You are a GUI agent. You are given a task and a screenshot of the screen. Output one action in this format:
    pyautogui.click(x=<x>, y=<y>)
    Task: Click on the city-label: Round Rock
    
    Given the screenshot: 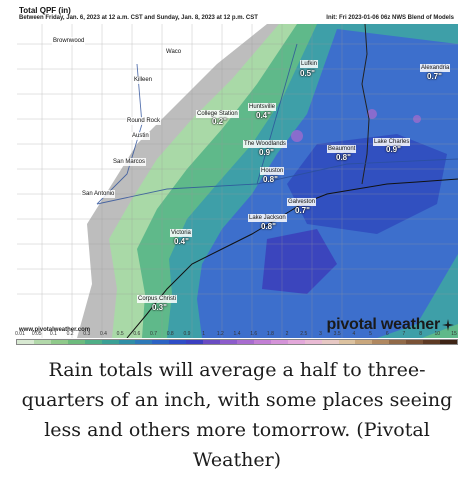 What is the action you would take?
    pyautogui.click(x=144, y=121)
    